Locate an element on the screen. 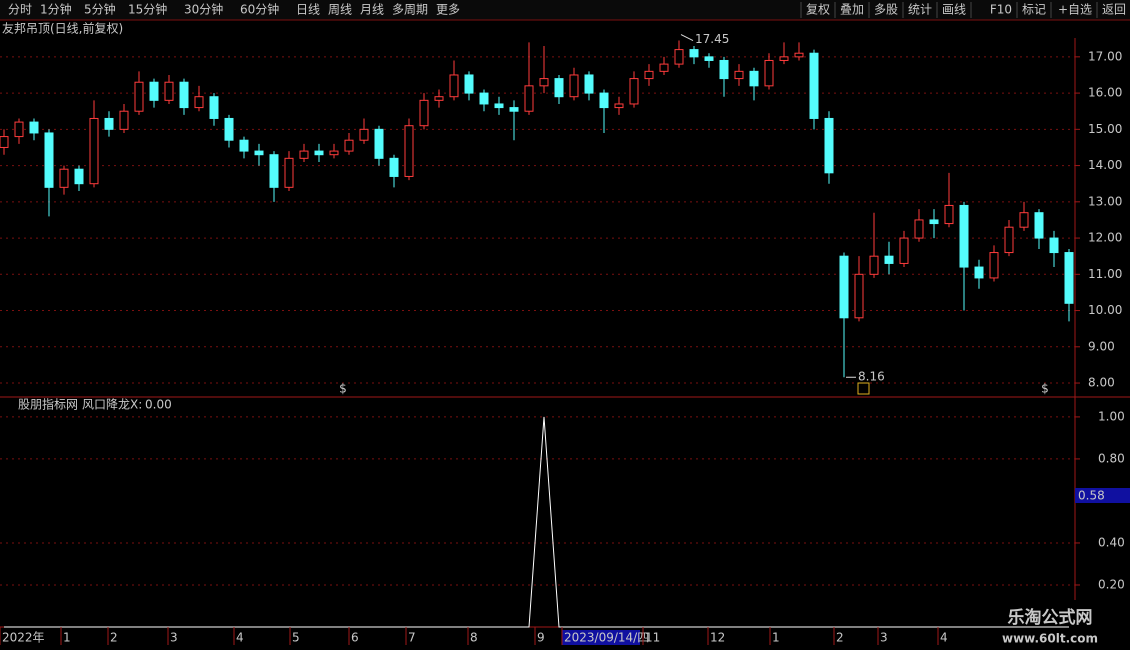 This screenshot has width=1130, height=650. x-tick-label: 12 is located at coordinates (717, 638).